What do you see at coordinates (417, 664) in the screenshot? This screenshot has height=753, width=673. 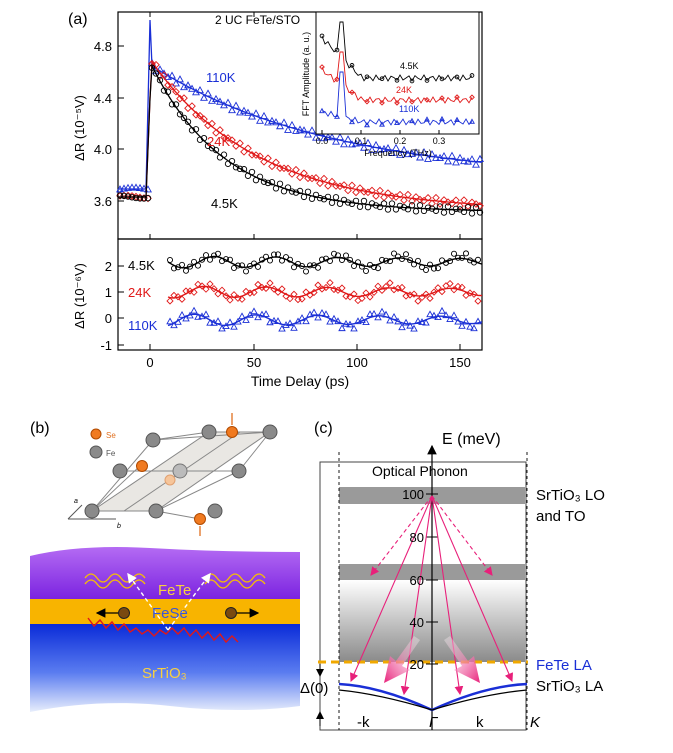 I see `energy-tick: 20` at bounding box center [417, 664].